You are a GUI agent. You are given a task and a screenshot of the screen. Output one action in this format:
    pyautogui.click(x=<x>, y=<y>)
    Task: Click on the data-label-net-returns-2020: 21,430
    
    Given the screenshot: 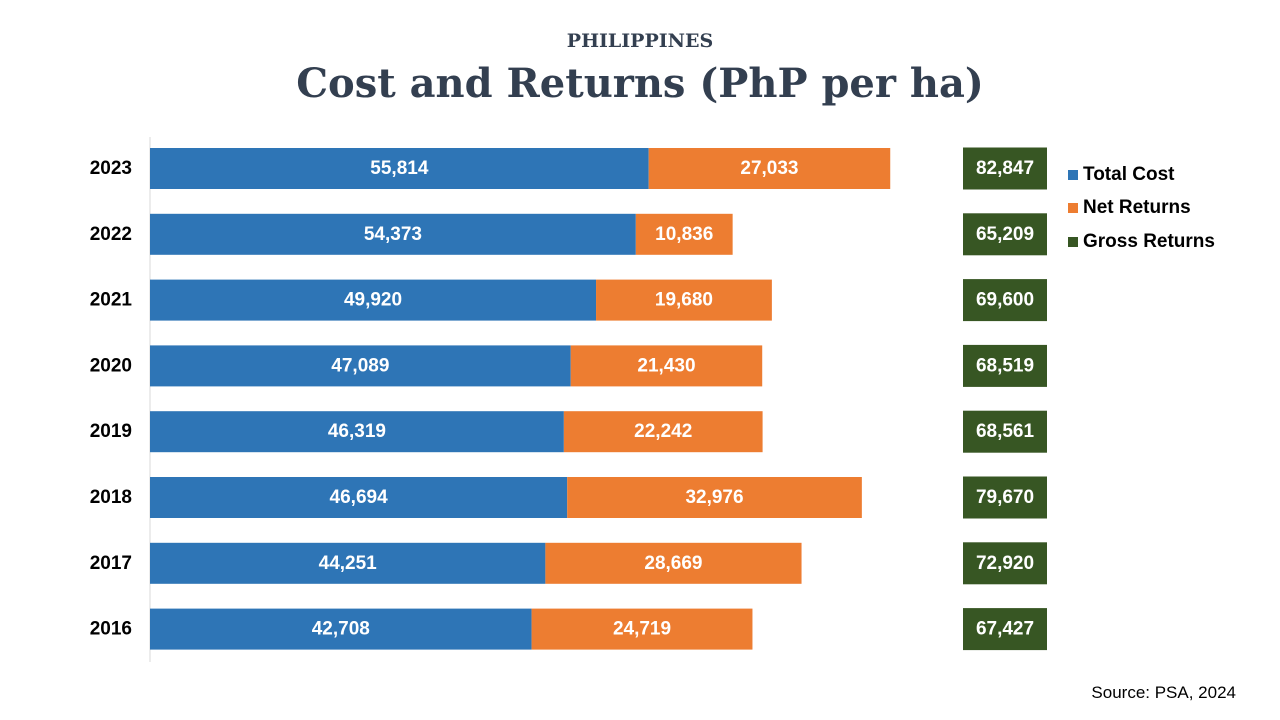 What is the action you would take?
    pyautogui.click(x=666, y=365)
    